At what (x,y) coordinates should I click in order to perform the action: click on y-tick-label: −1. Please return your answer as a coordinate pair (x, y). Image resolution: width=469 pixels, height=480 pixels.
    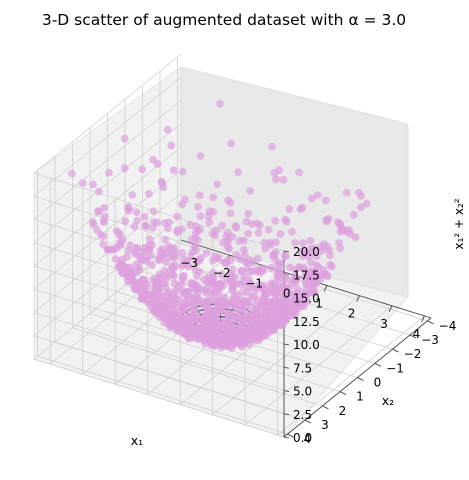
    Looking at the image, I should click on (395, 368).